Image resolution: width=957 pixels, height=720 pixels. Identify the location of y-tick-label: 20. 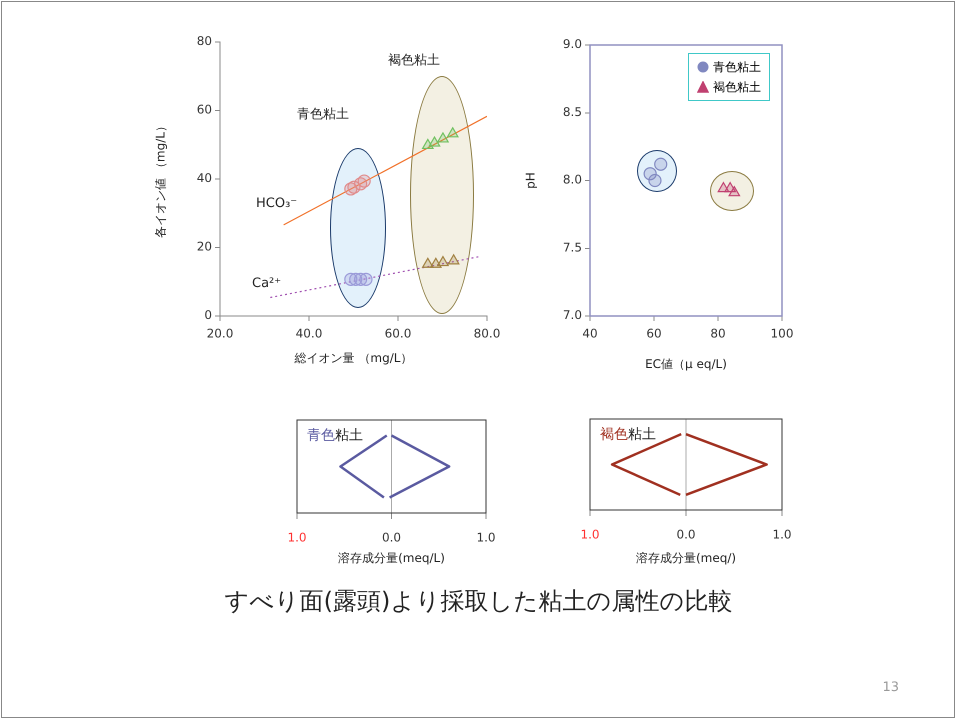
(204, 247).